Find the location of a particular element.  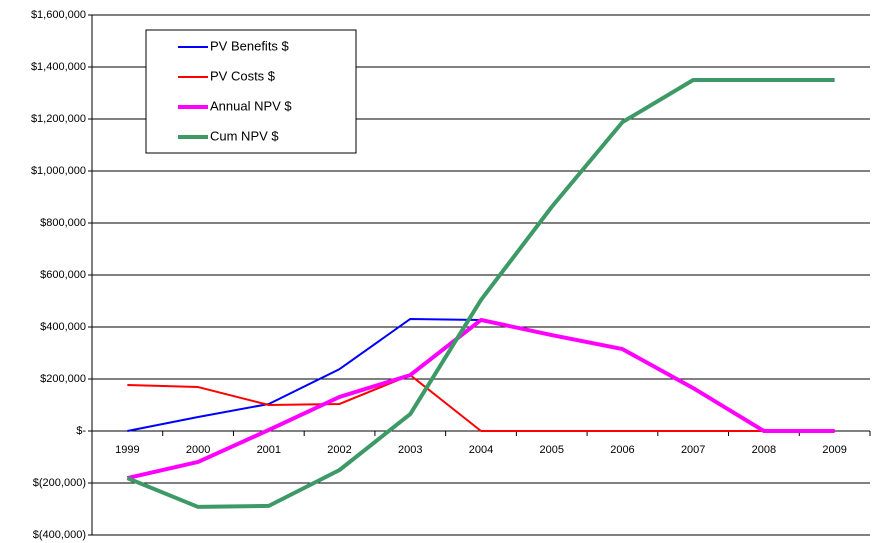

y-tick-label: $200,000 is located at coordinates (63, 379).